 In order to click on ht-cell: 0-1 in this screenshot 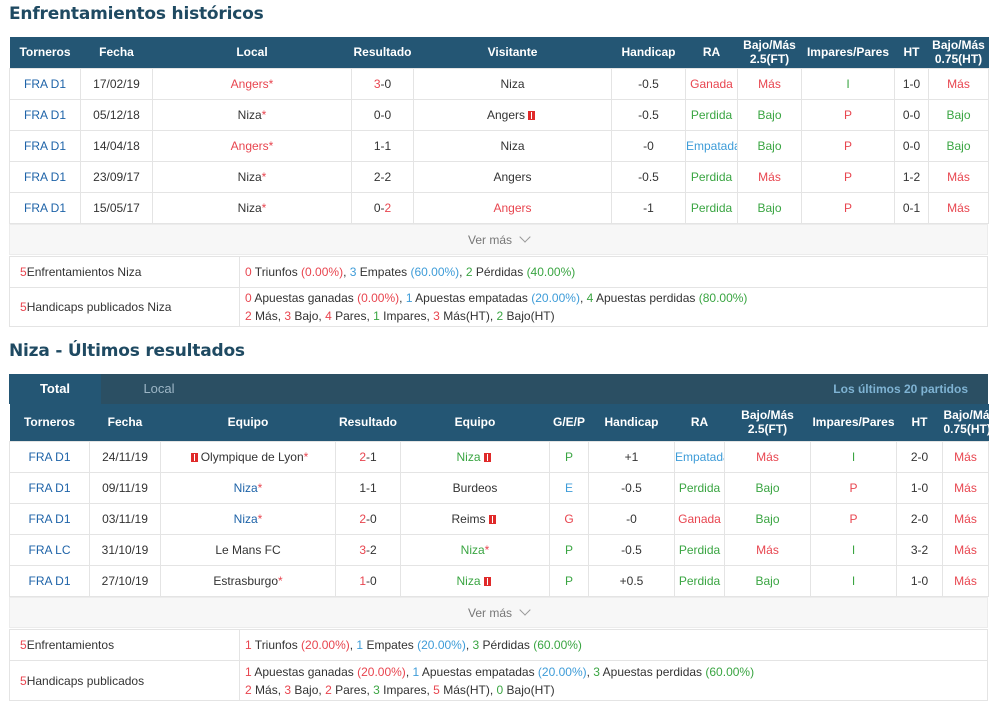, I will do `click(911, 207)`.